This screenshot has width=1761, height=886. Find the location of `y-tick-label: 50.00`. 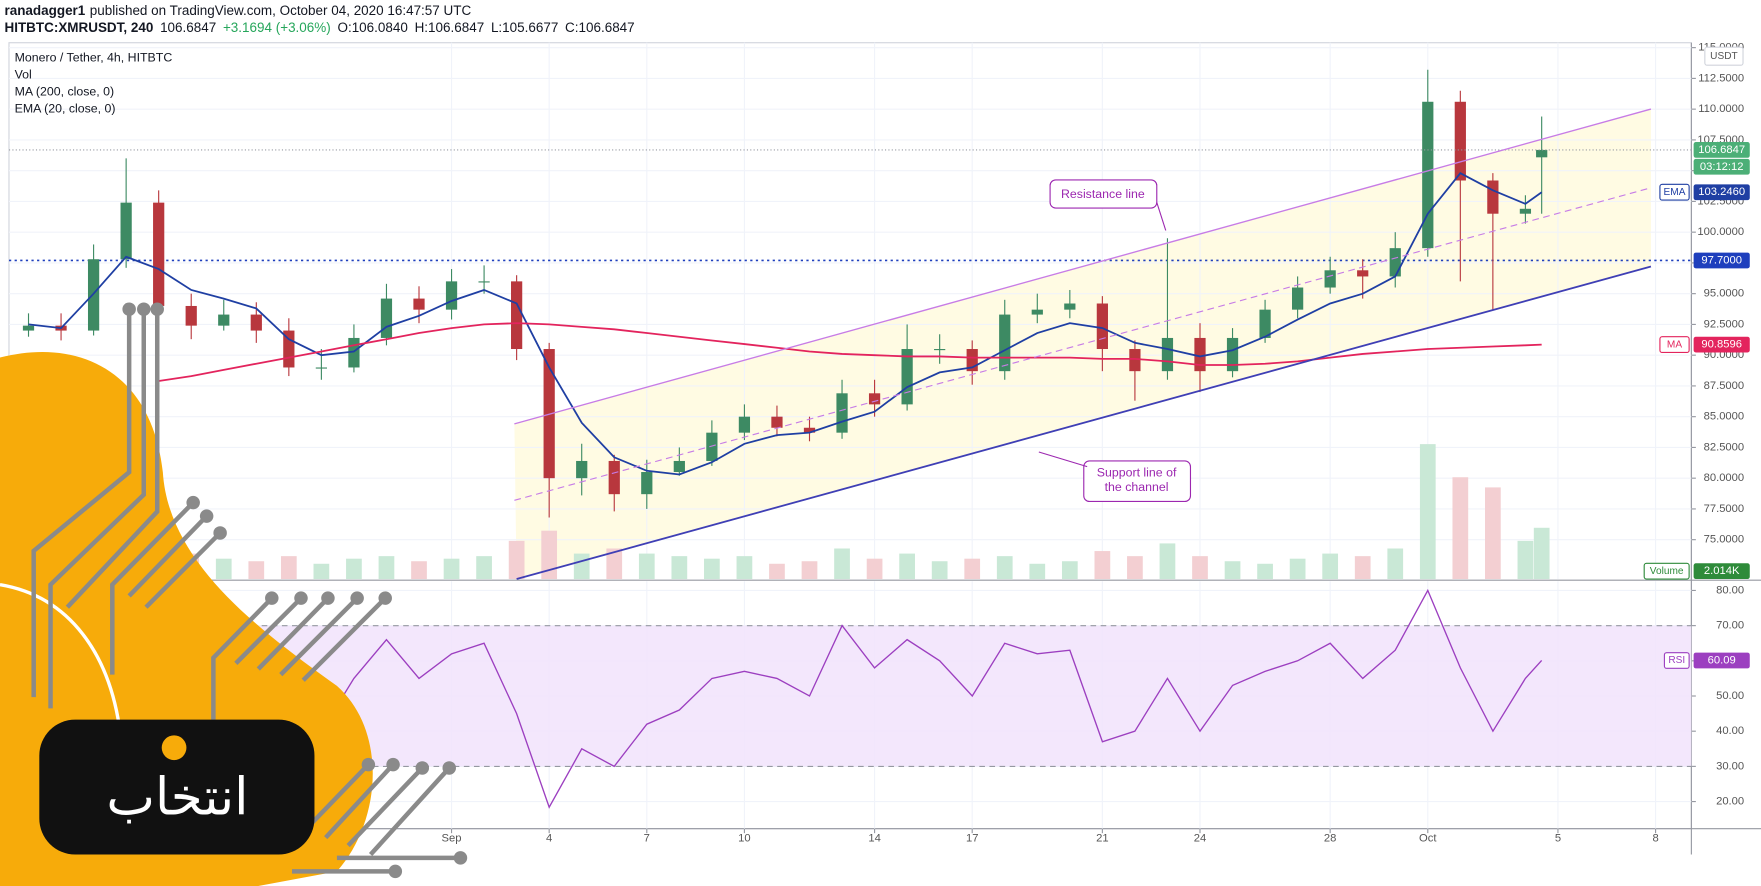

y-tick-label: 50.00 is located at coordinates (1730, 696).